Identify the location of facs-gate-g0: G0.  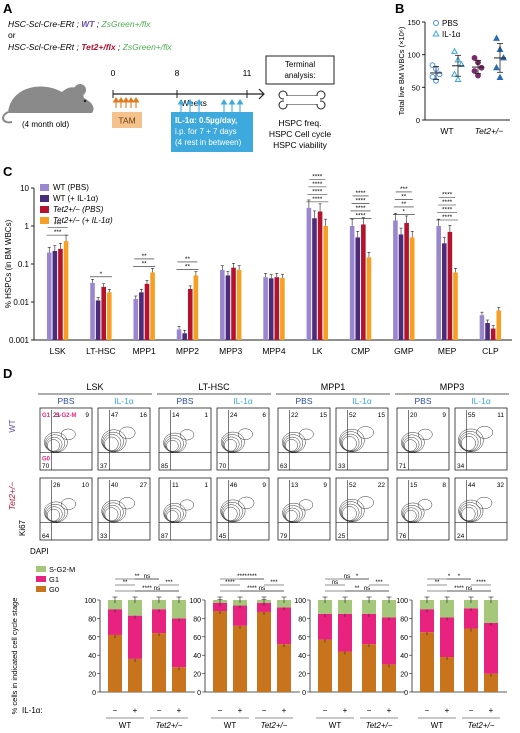
(46, 460).